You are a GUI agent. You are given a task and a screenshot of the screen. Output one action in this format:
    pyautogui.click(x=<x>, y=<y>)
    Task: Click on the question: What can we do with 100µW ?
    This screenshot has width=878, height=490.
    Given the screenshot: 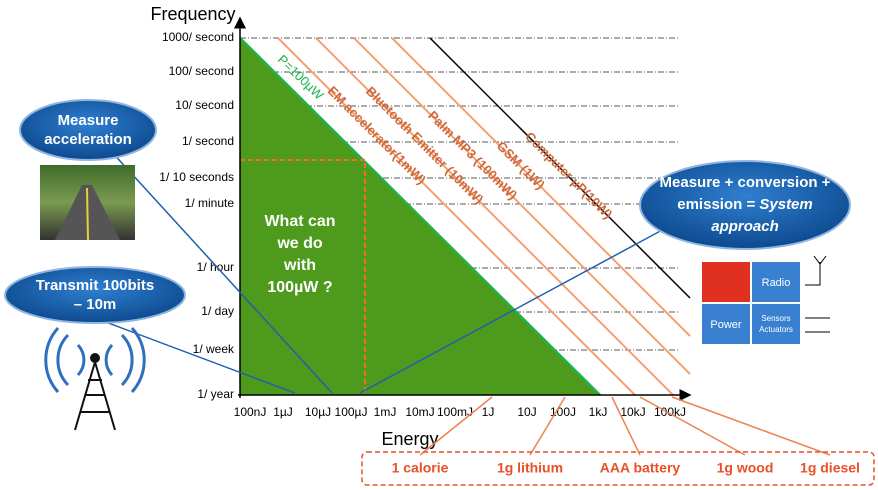 What is the action you would take?
    pyautogui.click(x=299, y=254)
    